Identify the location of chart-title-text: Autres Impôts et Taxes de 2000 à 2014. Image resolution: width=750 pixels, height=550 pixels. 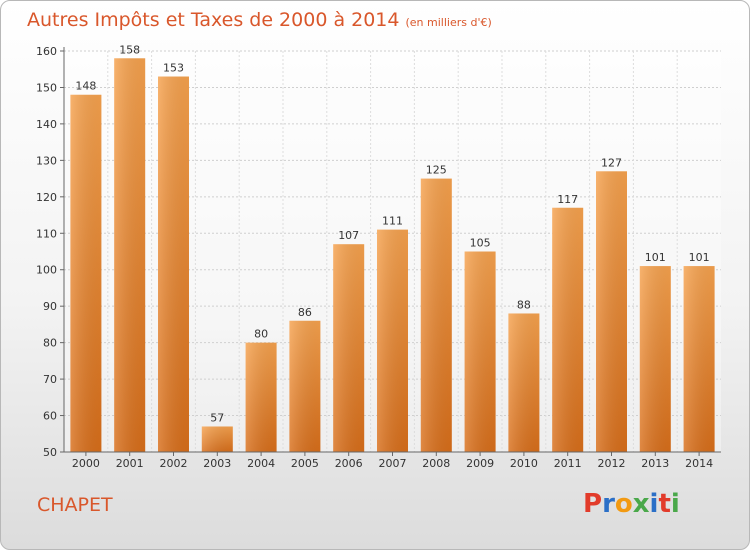
(213, 20).